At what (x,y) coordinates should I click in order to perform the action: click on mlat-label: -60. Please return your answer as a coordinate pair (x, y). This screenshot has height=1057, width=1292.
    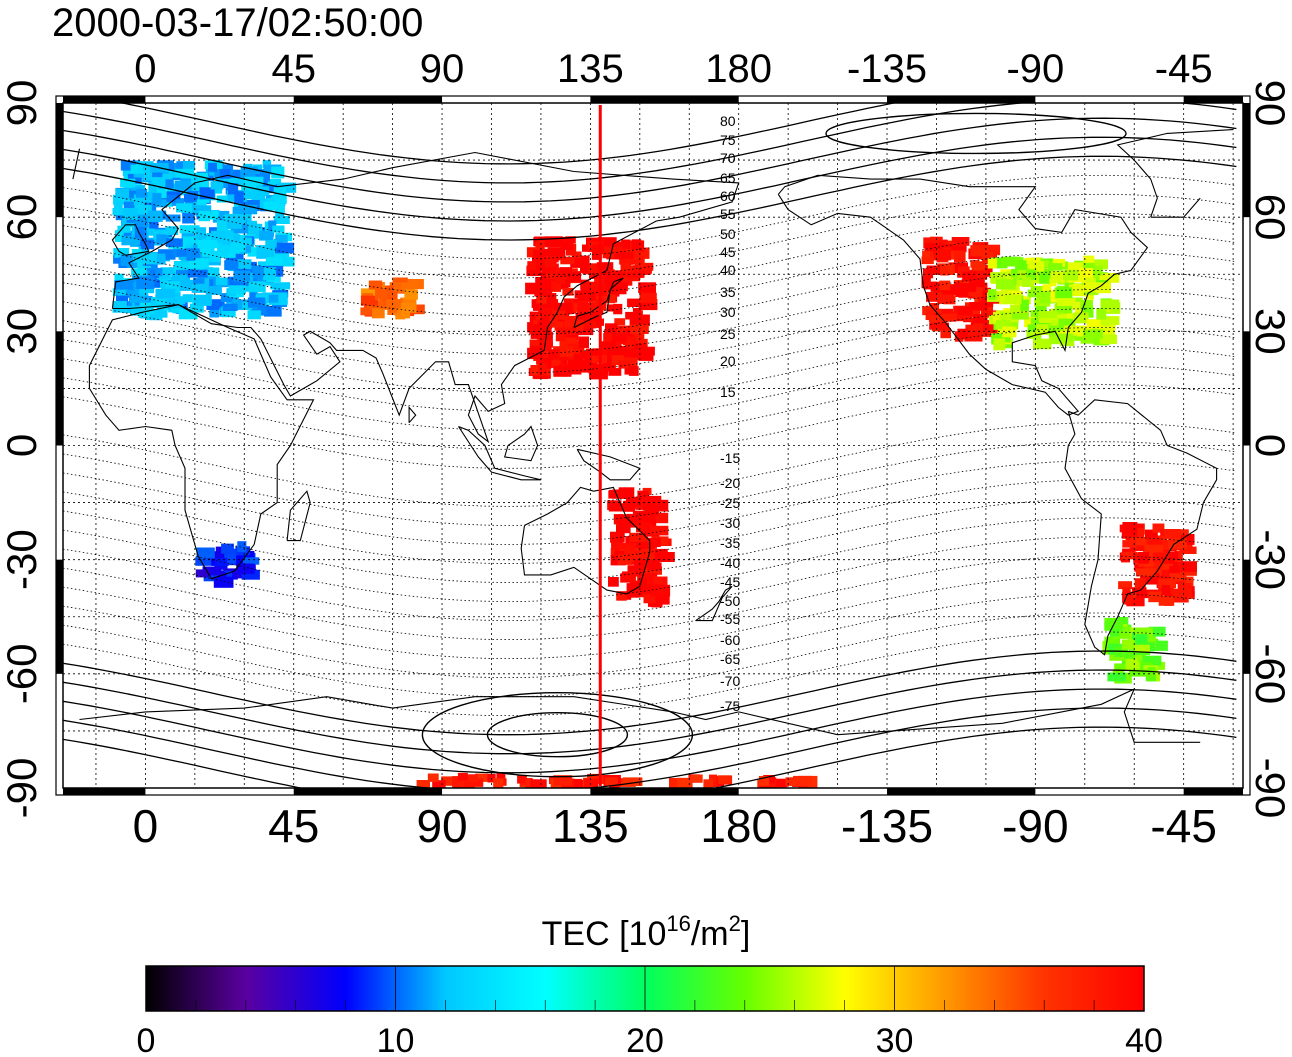
    Looking at the image, I should click on (730, 640).